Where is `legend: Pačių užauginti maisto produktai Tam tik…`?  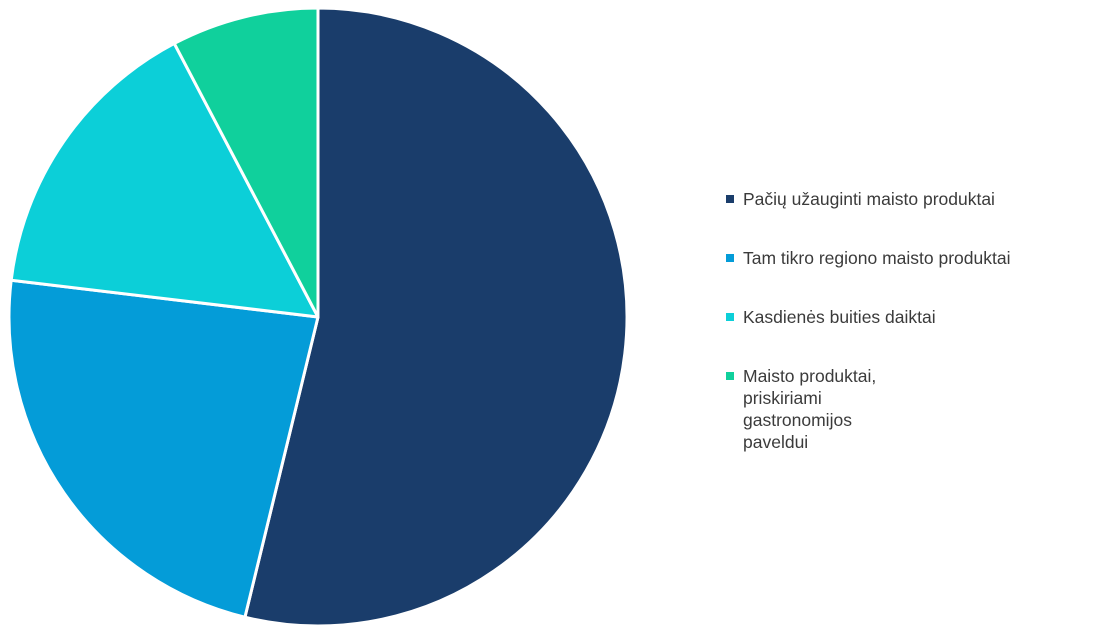
legend: Pačių užauginti maisto produktai Tam tik… is located at coordinates (912, 320).